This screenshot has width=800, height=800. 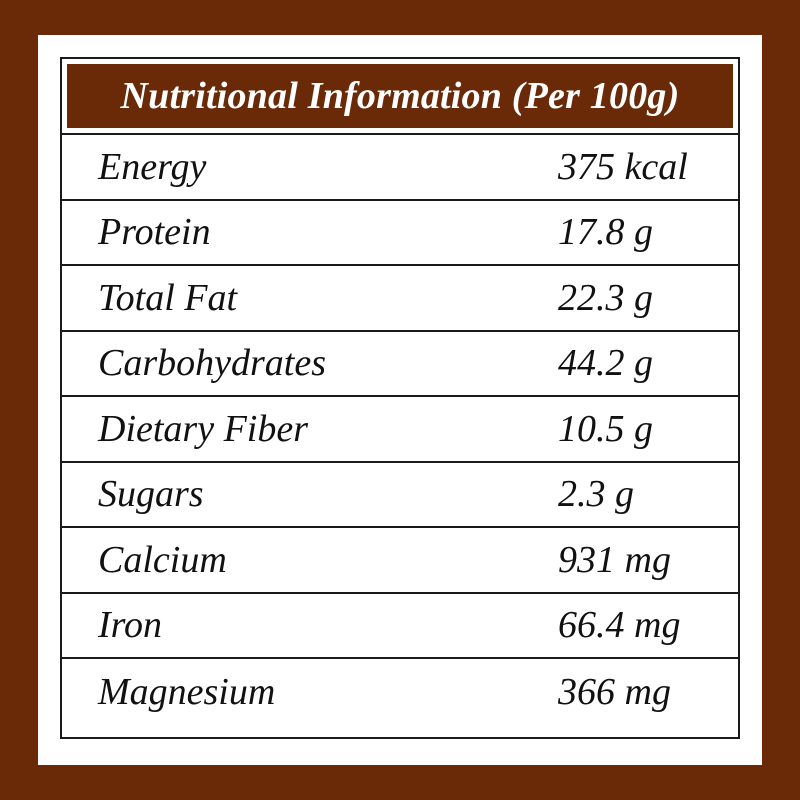 I want to click on nutrient-label: Sugars, so click(x=151, y=494).